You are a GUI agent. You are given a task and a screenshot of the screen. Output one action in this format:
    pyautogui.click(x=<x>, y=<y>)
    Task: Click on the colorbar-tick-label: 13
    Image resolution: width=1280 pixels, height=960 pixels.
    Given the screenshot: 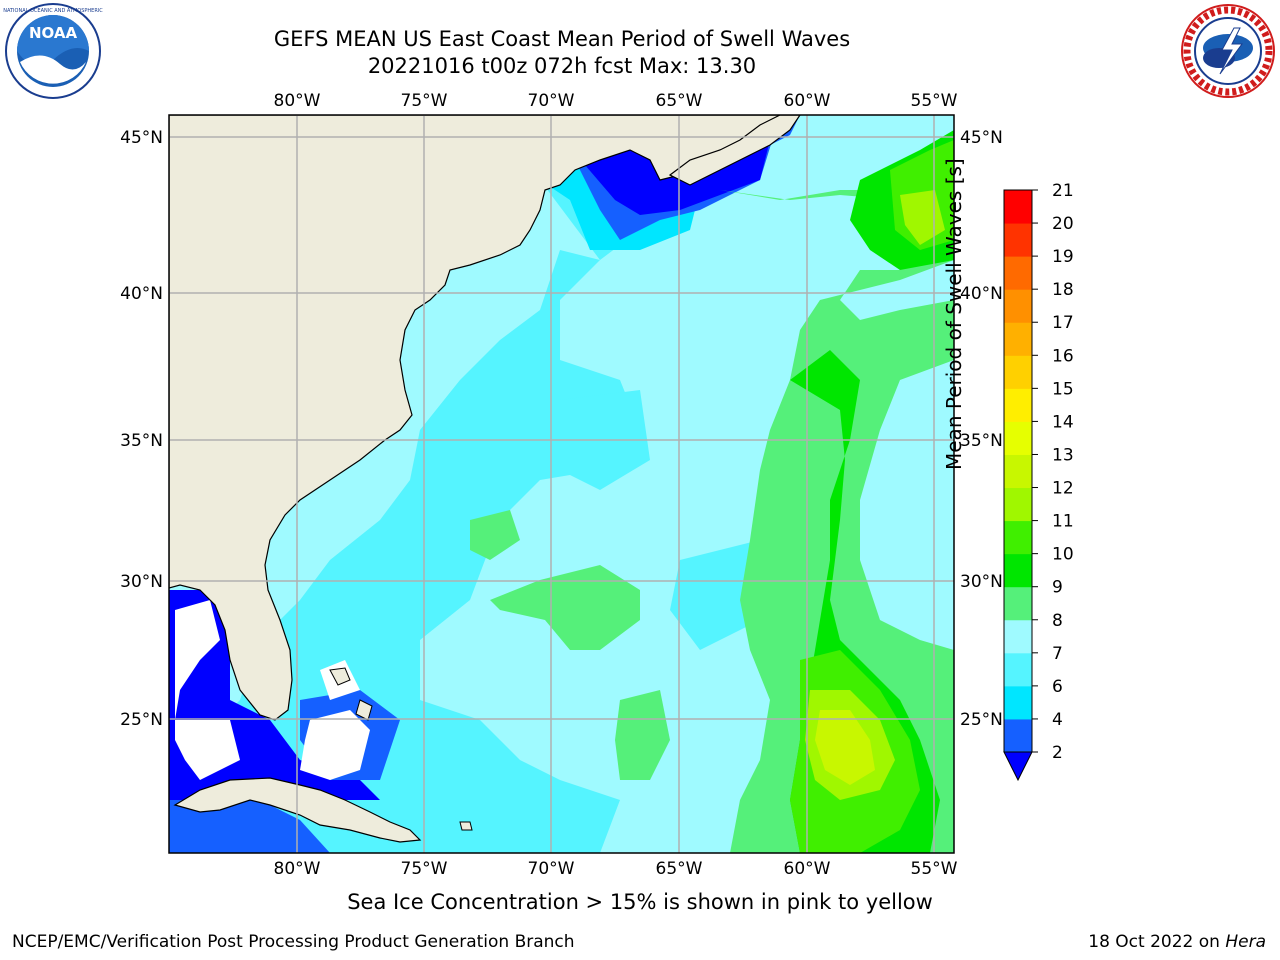 What is the action you would take?
    pyautogui.click(x=1063, y=455)
    